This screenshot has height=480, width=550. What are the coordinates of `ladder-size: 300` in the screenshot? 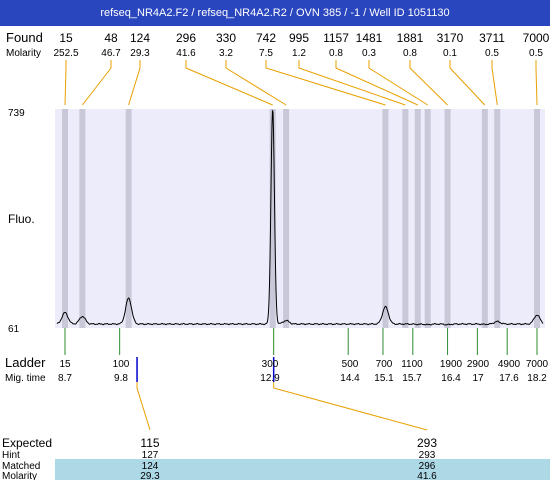 It's located at (270, 364).